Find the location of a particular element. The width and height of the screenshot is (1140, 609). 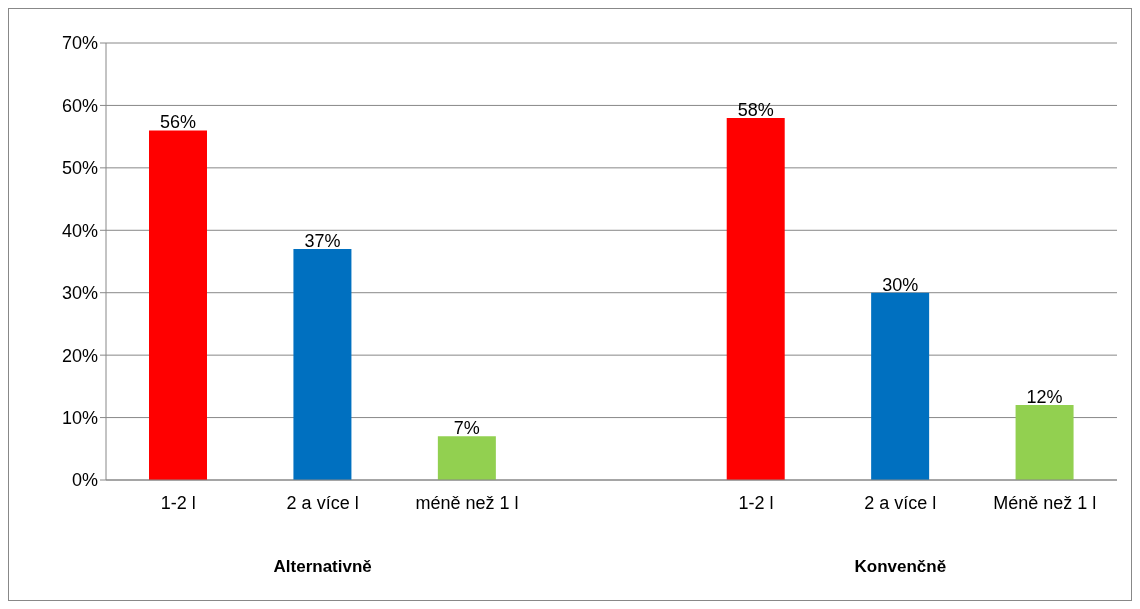

data-label: 58% is located at coordinates (755, 109).